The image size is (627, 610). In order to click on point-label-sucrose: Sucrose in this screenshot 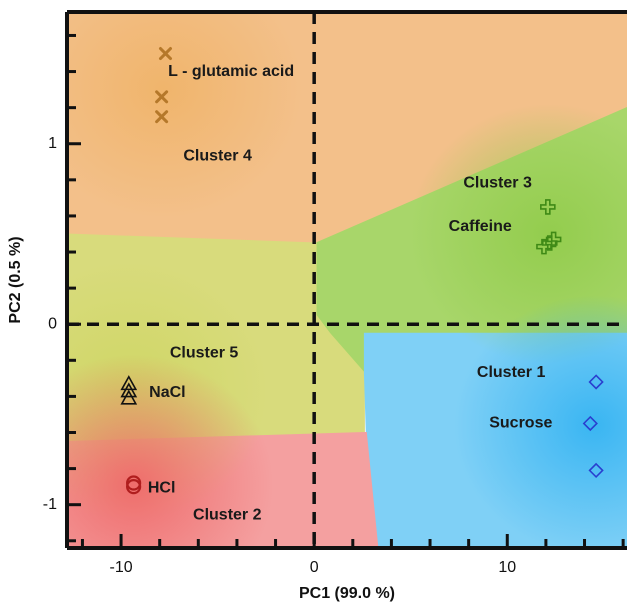, I will do `click(520, 423)`.